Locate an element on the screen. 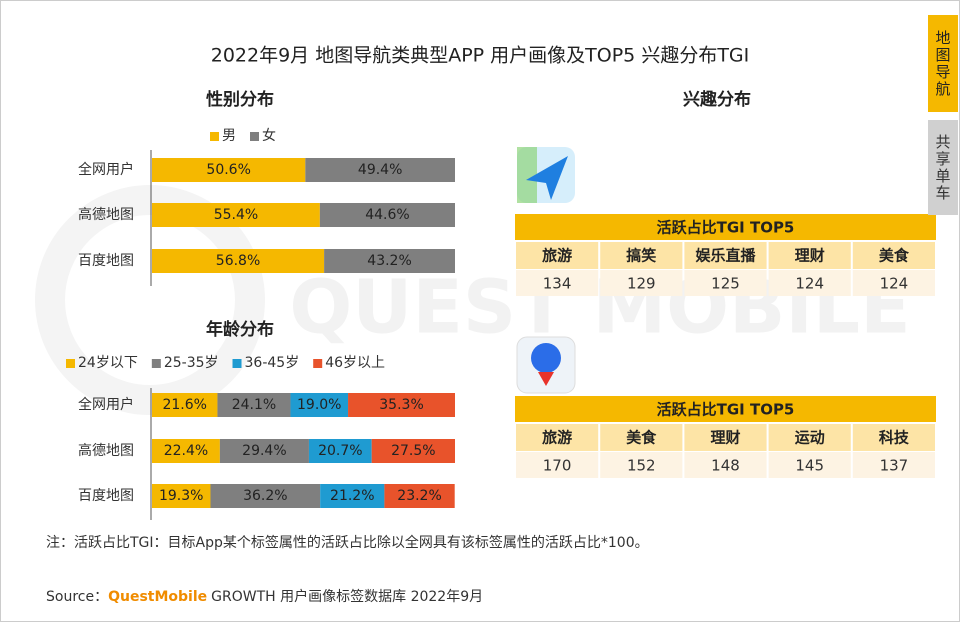 The height and width of the screenshot is (622, 960). value-label: 29.4% is located at coordinates (264, 451).